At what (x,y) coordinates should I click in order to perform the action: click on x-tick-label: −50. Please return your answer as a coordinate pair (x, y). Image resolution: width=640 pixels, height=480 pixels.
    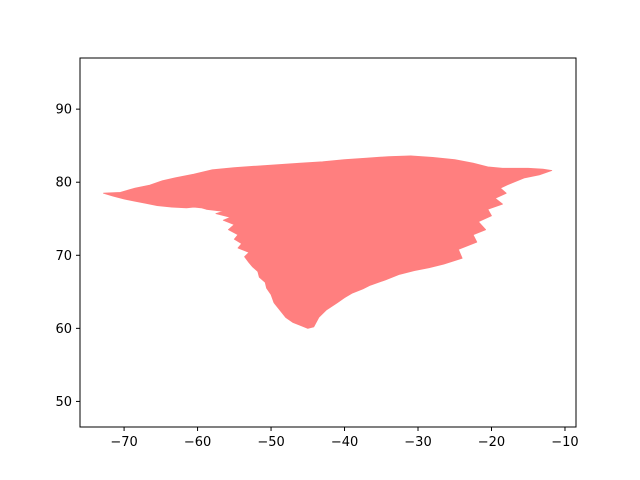
    Looking at the image, I should click on (270, 442).